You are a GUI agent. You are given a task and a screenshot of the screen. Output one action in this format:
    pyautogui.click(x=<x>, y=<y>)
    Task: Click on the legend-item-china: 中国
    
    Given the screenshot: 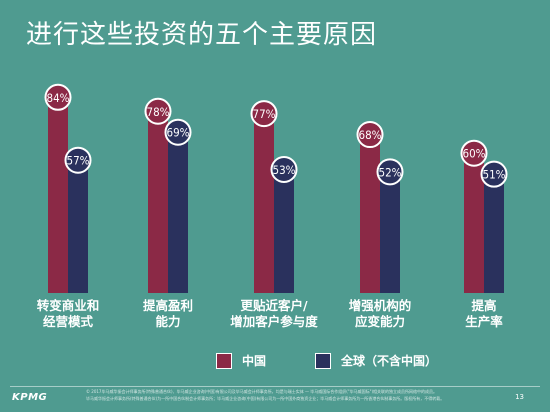 What is the action you would take?
    pyautogui.click(x=241, y=360)
    